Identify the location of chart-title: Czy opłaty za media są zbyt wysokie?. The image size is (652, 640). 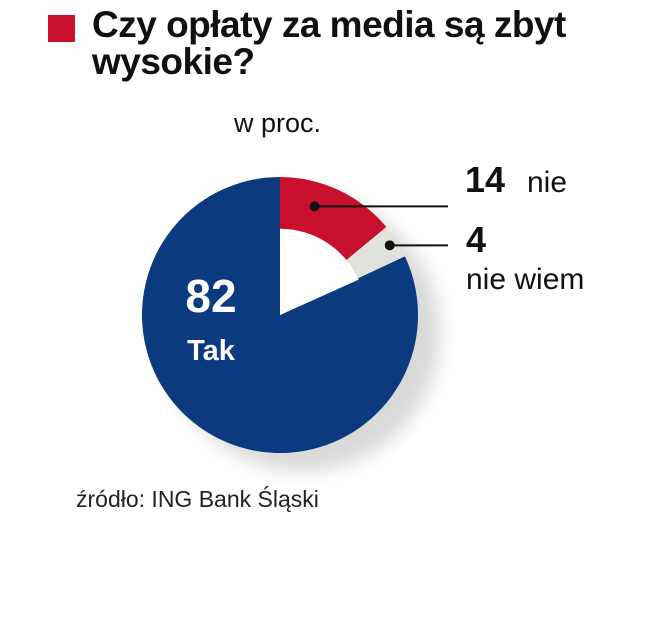
(329, 43).